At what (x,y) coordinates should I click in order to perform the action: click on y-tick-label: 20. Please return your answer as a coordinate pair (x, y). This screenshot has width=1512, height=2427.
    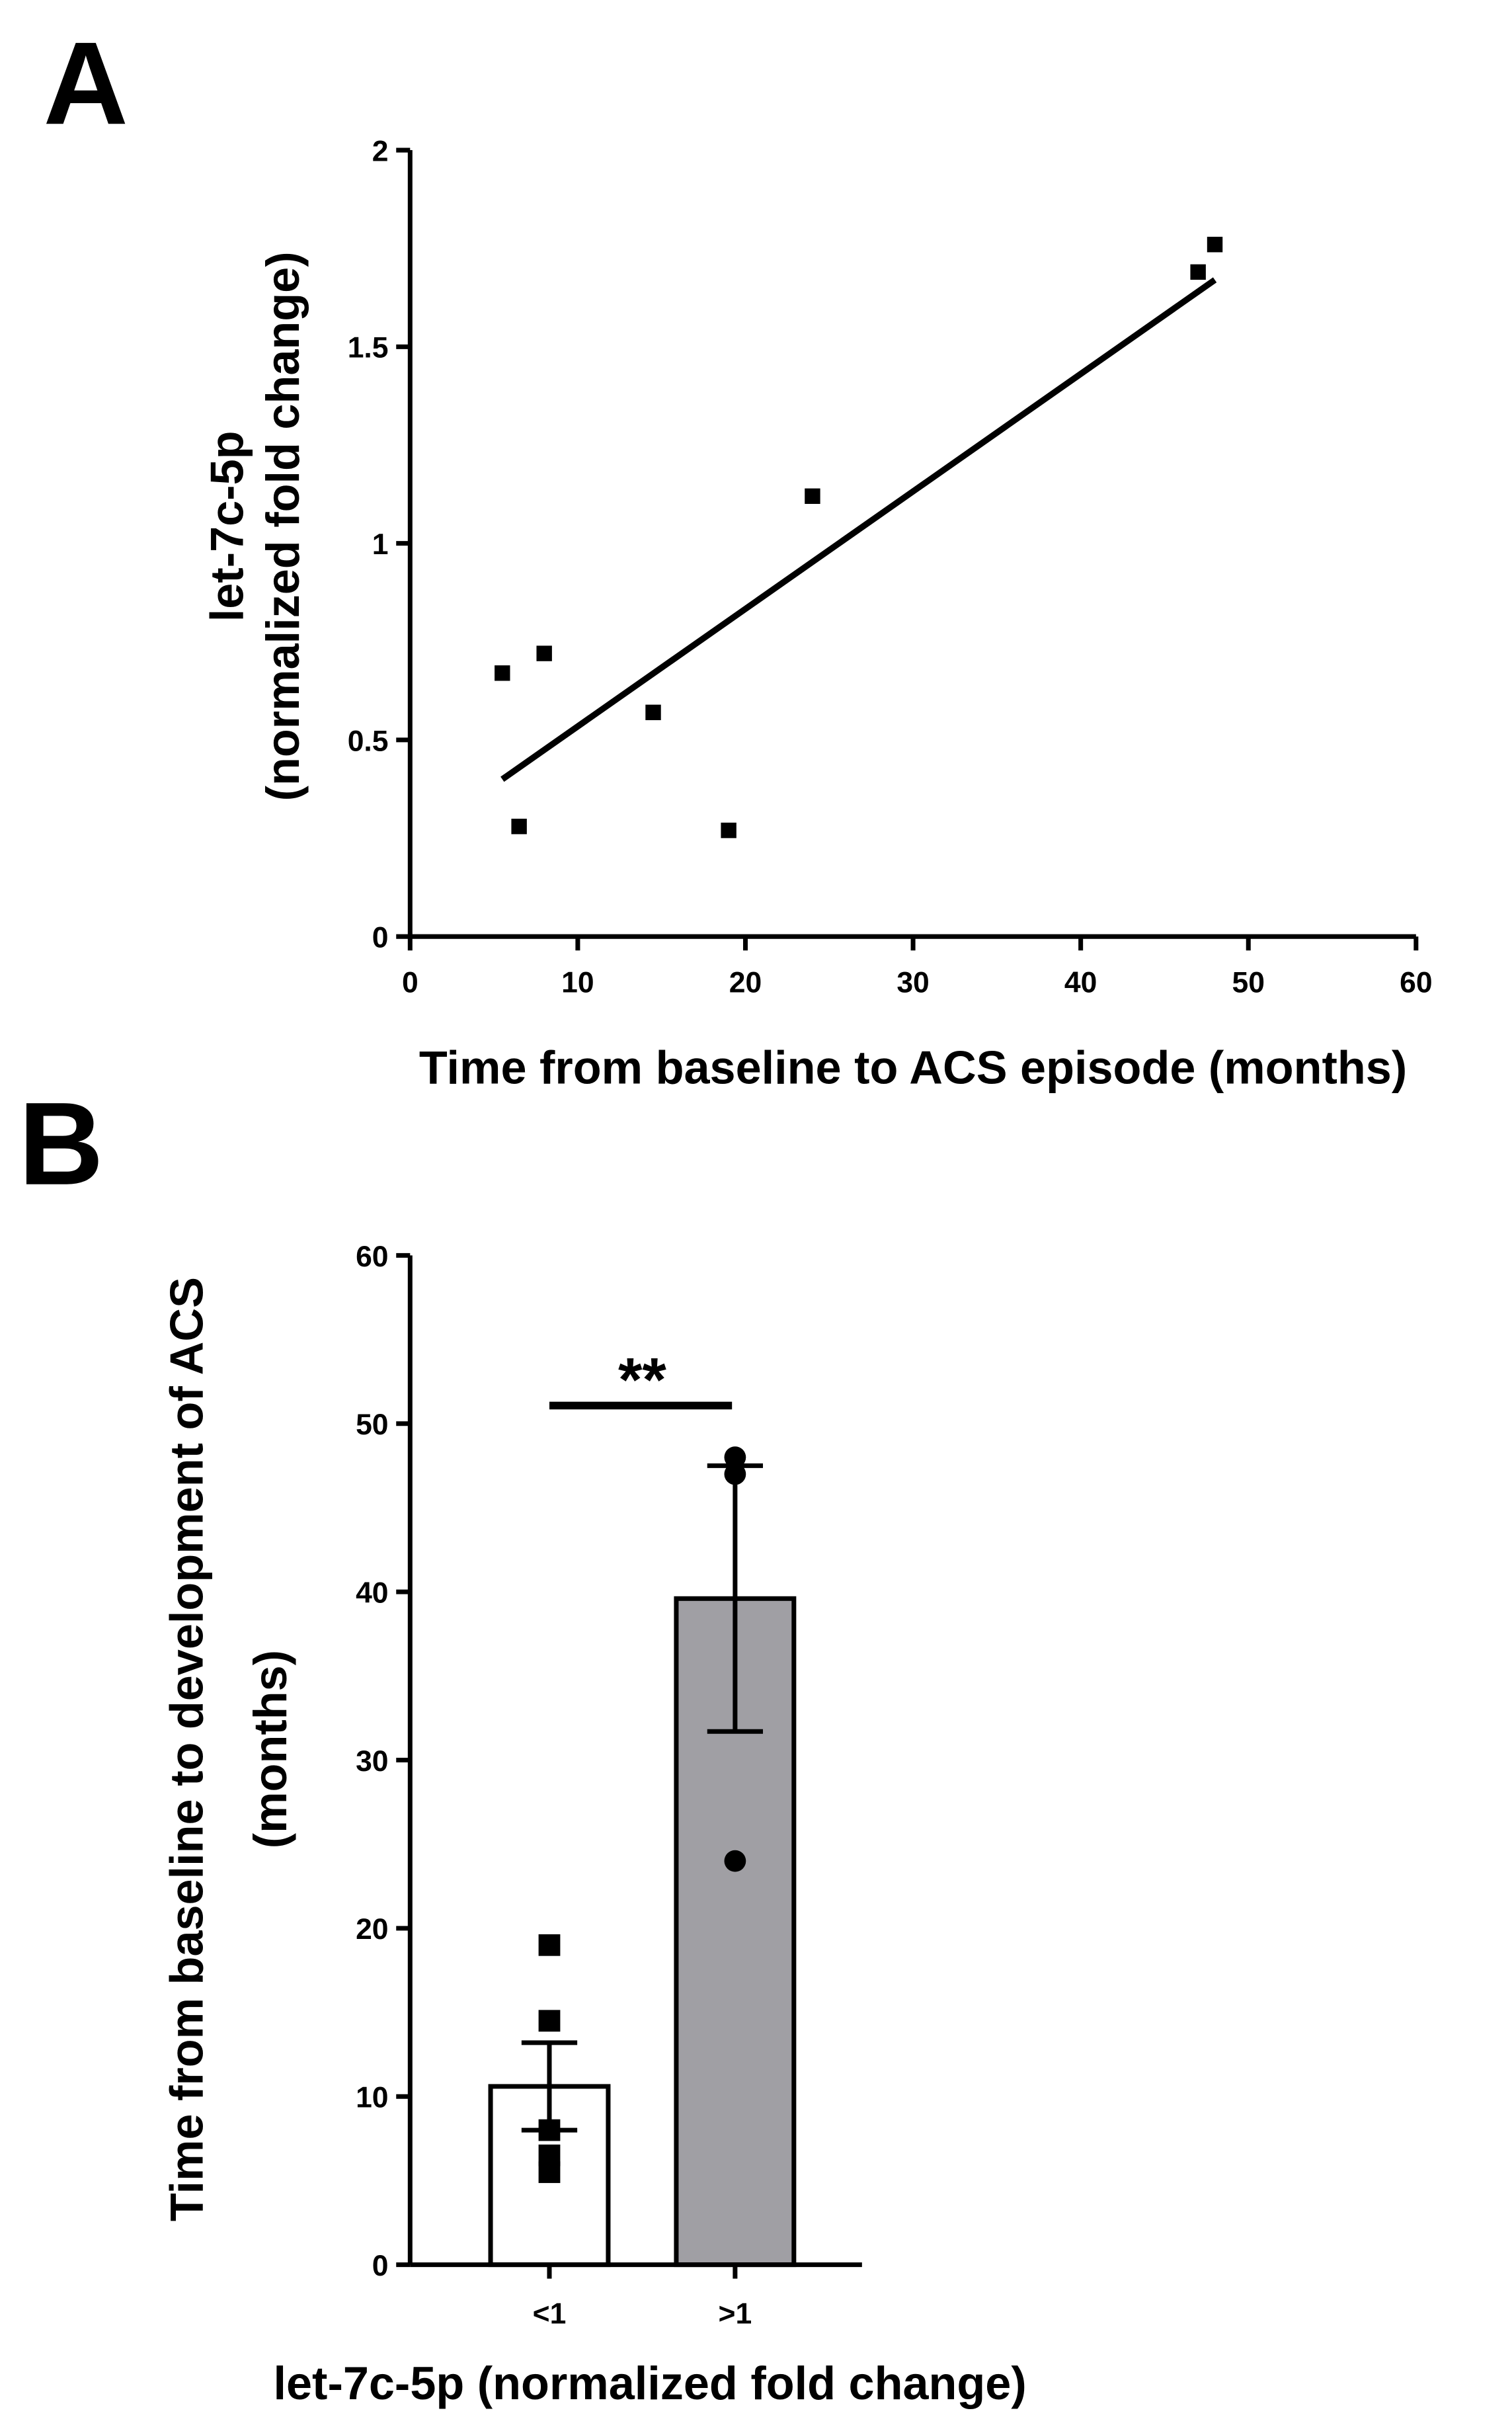
    Looking at the image, I should click on (372, 1930).